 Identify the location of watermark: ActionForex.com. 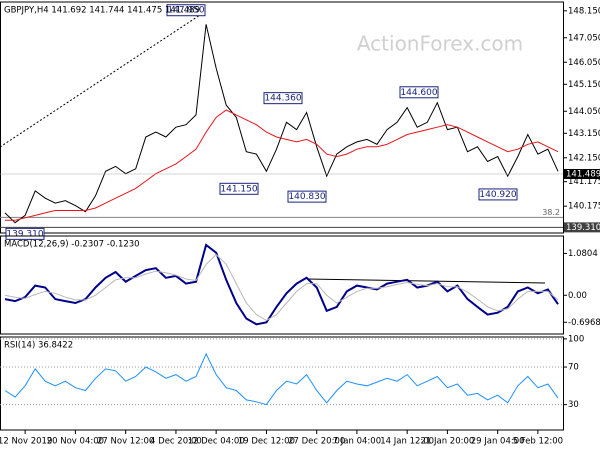
(440, 44).